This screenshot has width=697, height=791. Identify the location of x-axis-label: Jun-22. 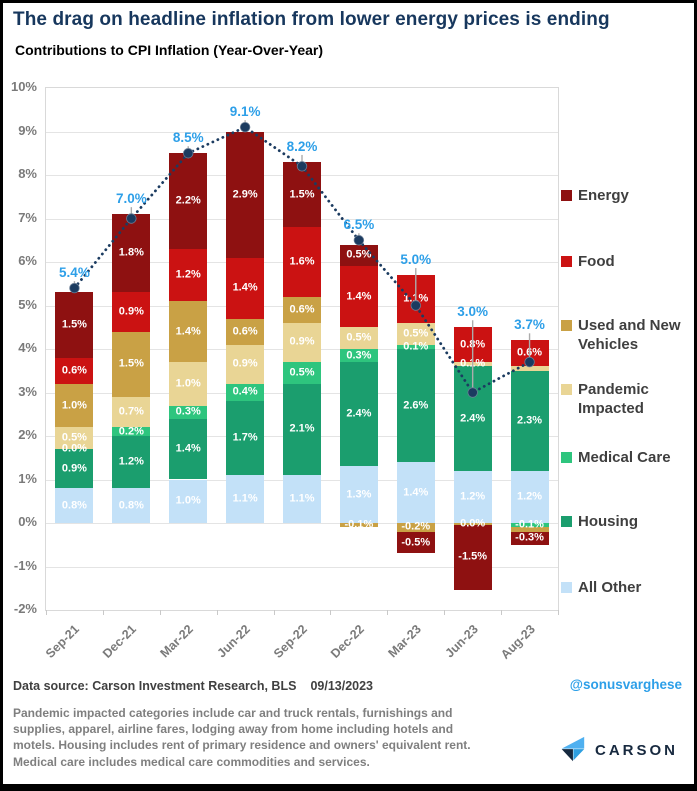
(234, 641).